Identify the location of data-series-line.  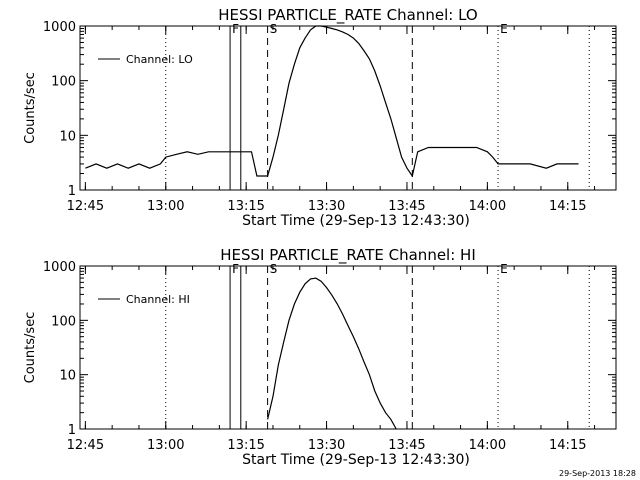
(332, 353).